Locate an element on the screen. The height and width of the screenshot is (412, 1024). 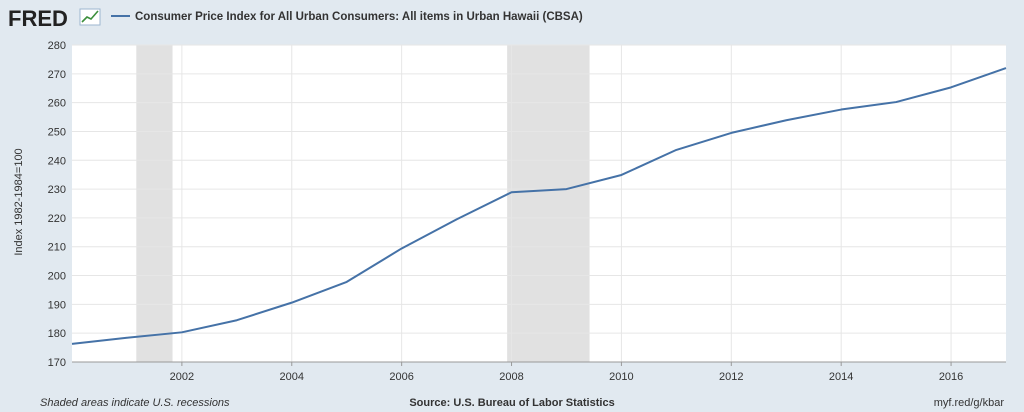
y-tick-label: 200 is located at coordinates (57, 277).